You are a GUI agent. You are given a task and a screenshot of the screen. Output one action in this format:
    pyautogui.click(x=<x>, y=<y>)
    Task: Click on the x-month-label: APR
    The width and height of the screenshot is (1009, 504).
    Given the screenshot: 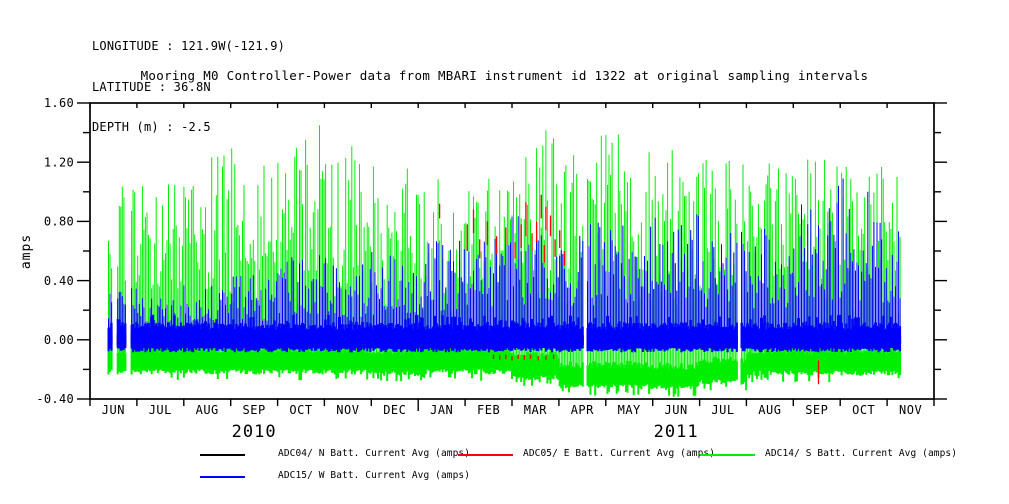 What is the action you would take?
    pyautogui.click(x=582, y=410)
    